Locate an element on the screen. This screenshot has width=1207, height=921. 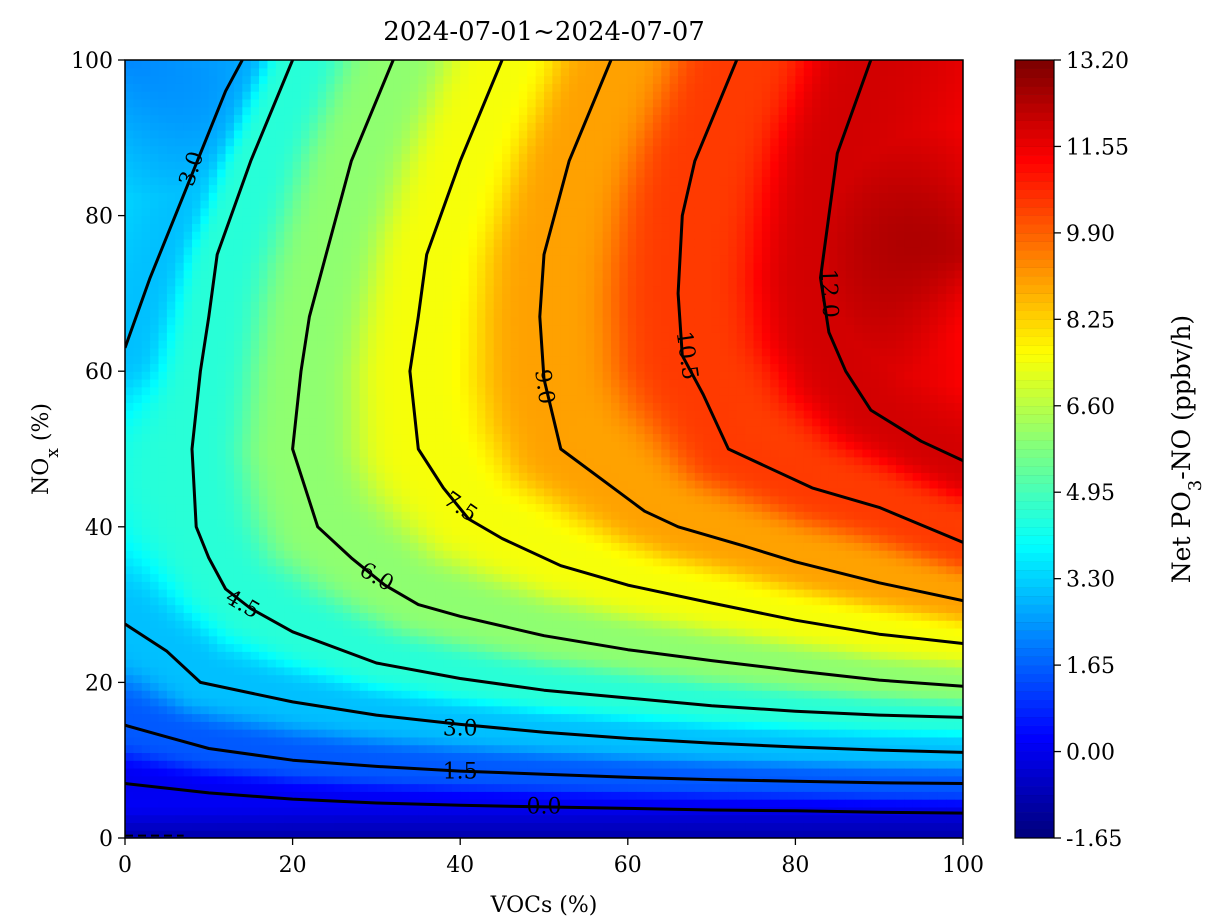
y-axis-title: NOx (%) is located at coordinates (46, 449).